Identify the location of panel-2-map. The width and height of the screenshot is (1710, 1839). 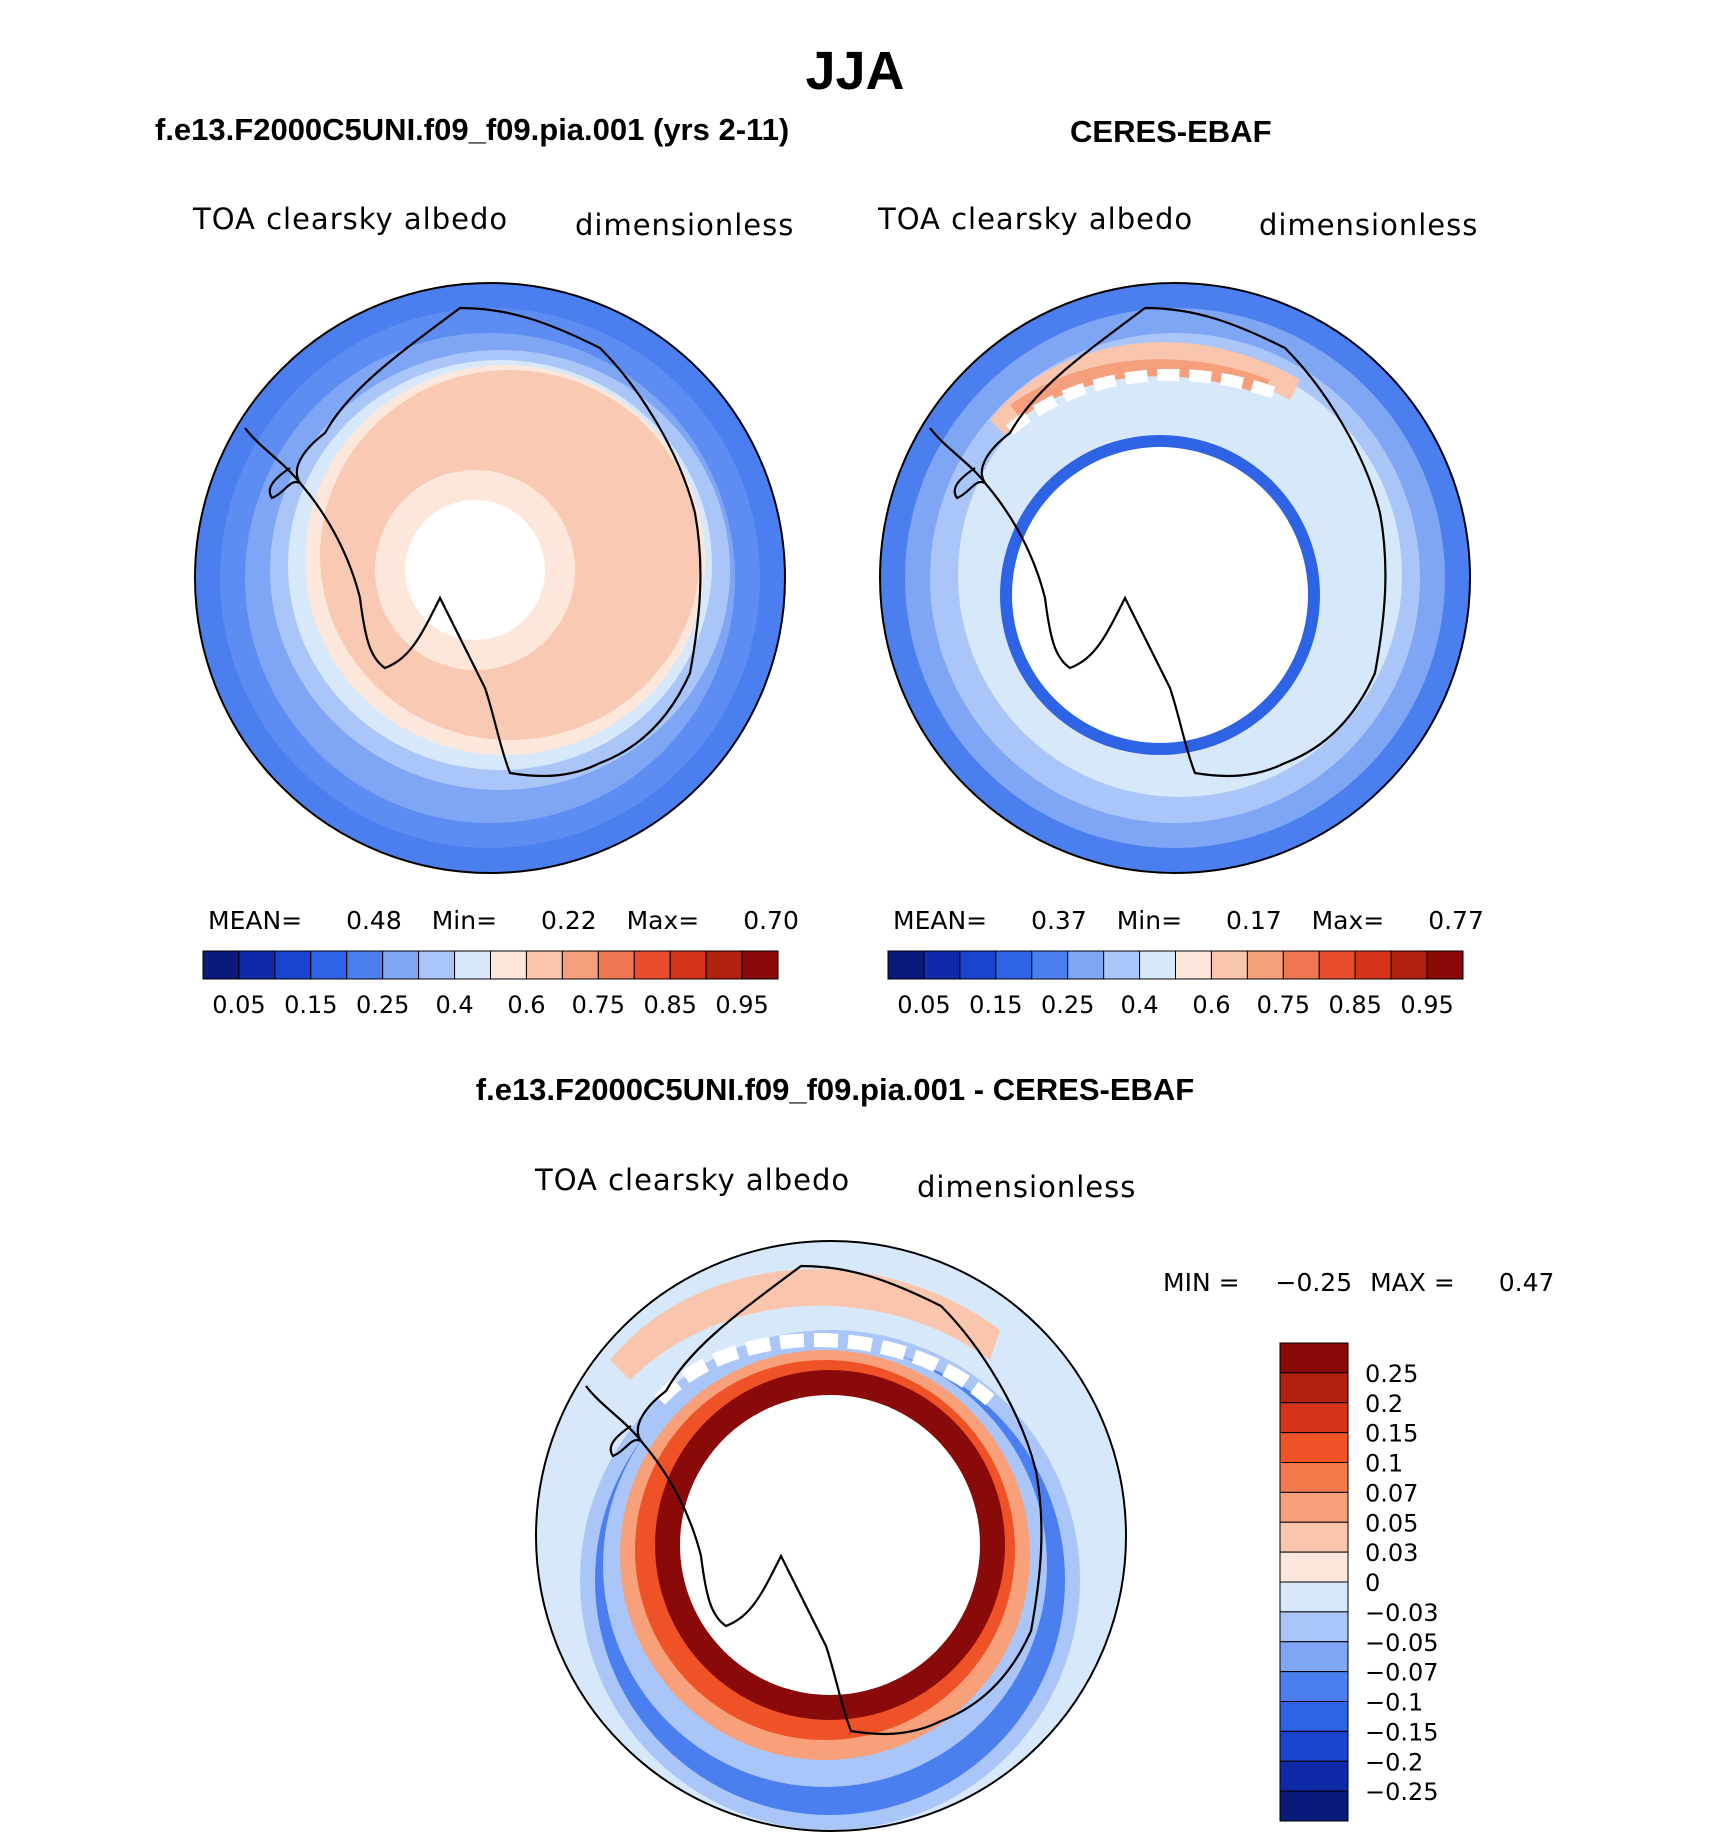
(1175, 578).